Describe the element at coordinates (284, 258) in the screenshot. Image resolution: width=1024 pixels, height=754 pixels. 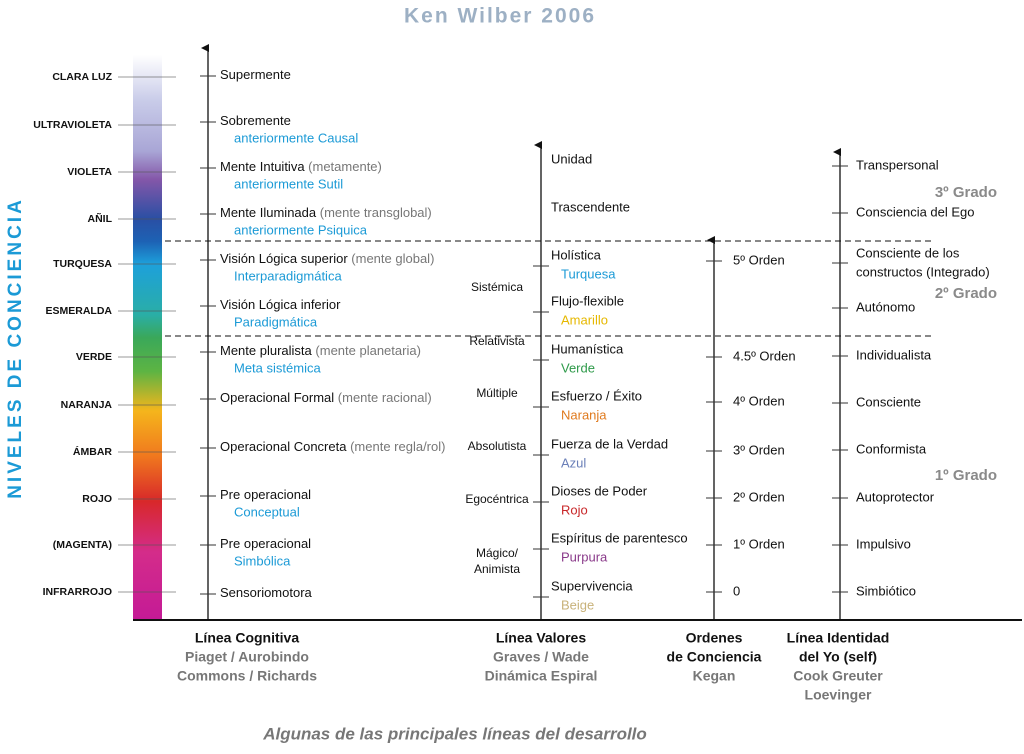
I see `item-text: Visión Lógica superior` at that location.